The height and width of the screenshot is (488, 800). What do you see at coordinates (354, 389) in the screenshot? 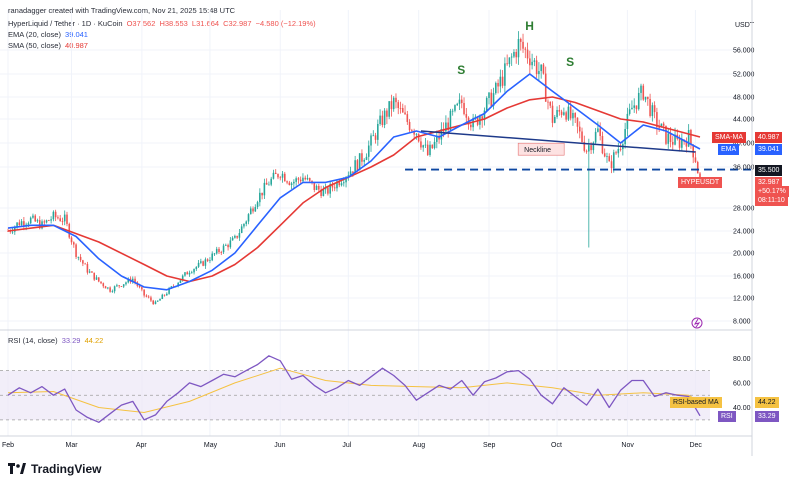
I see `rsi-line` at bounding box center [354, 389].